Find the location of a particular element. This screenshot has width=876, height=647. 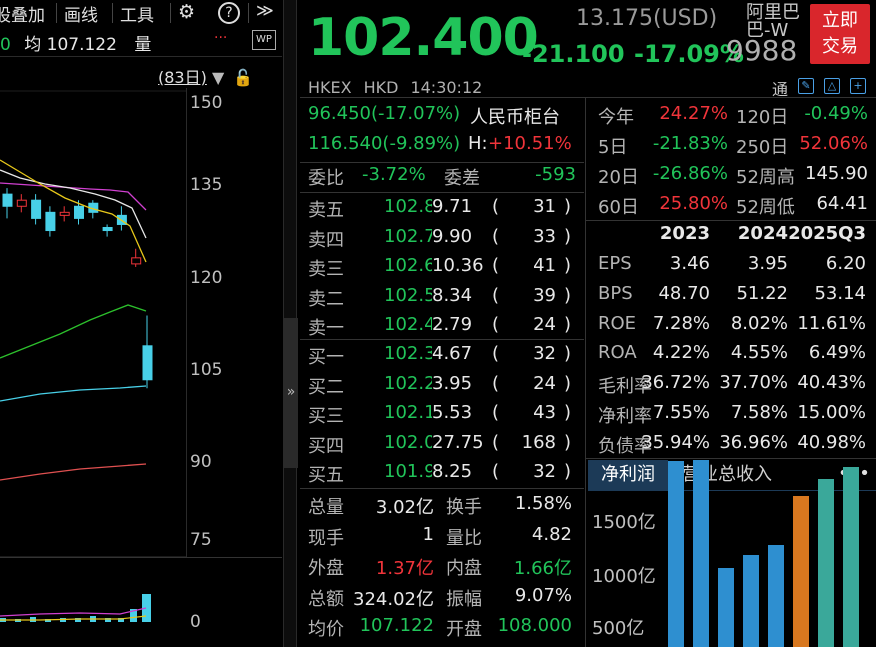

alert-bell-icon: △ is located at coordinates (832, 86).